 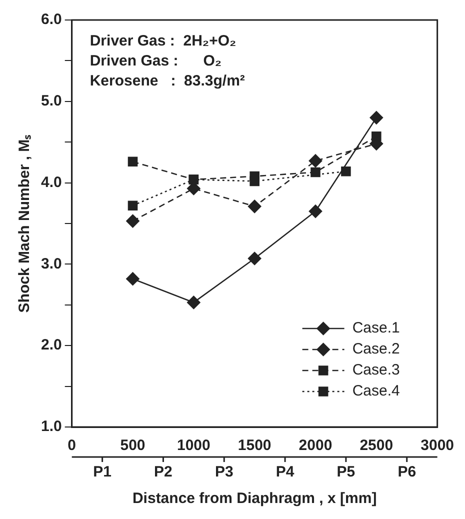 I want to click on x-tick-label: 2000, so click(x=315, y=445).